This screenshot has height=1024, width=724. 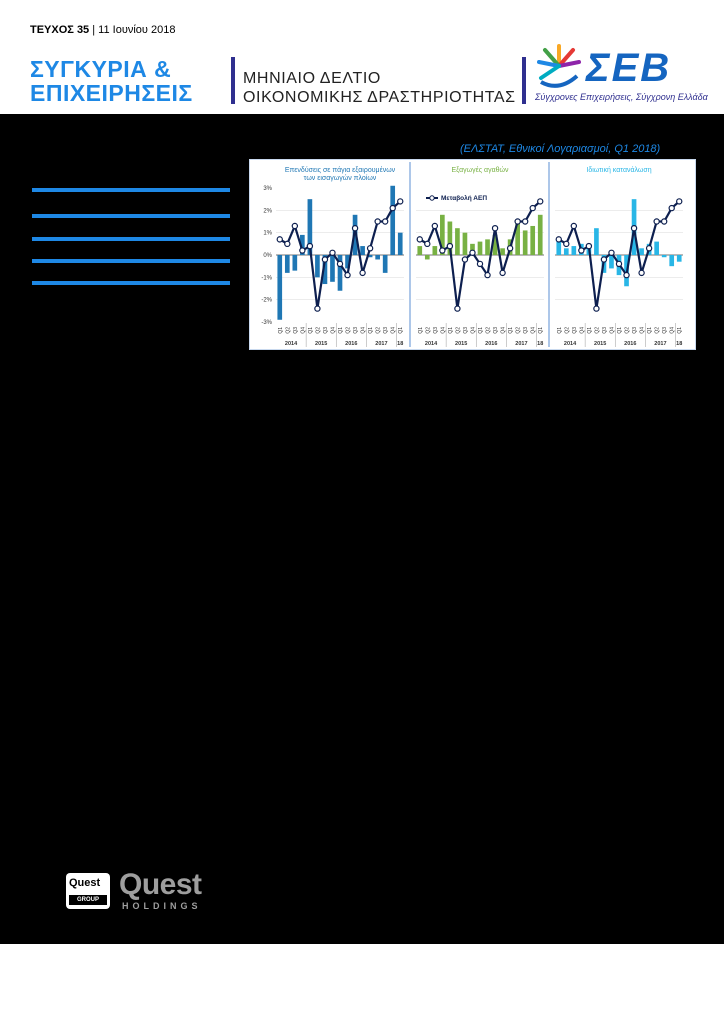 What do you see at coordinates (629, 68) in the screenshot?
I see `sev-logo-text: ΣΕΒ` at bounding box center [629, 68].